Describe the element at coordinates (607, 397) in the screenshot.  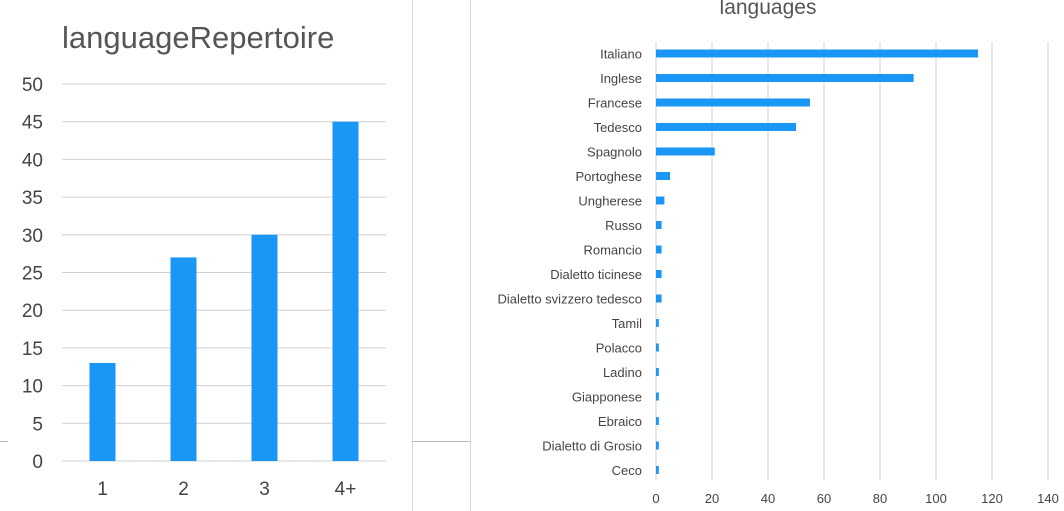
I see `category-label: Giapponese` at that location.